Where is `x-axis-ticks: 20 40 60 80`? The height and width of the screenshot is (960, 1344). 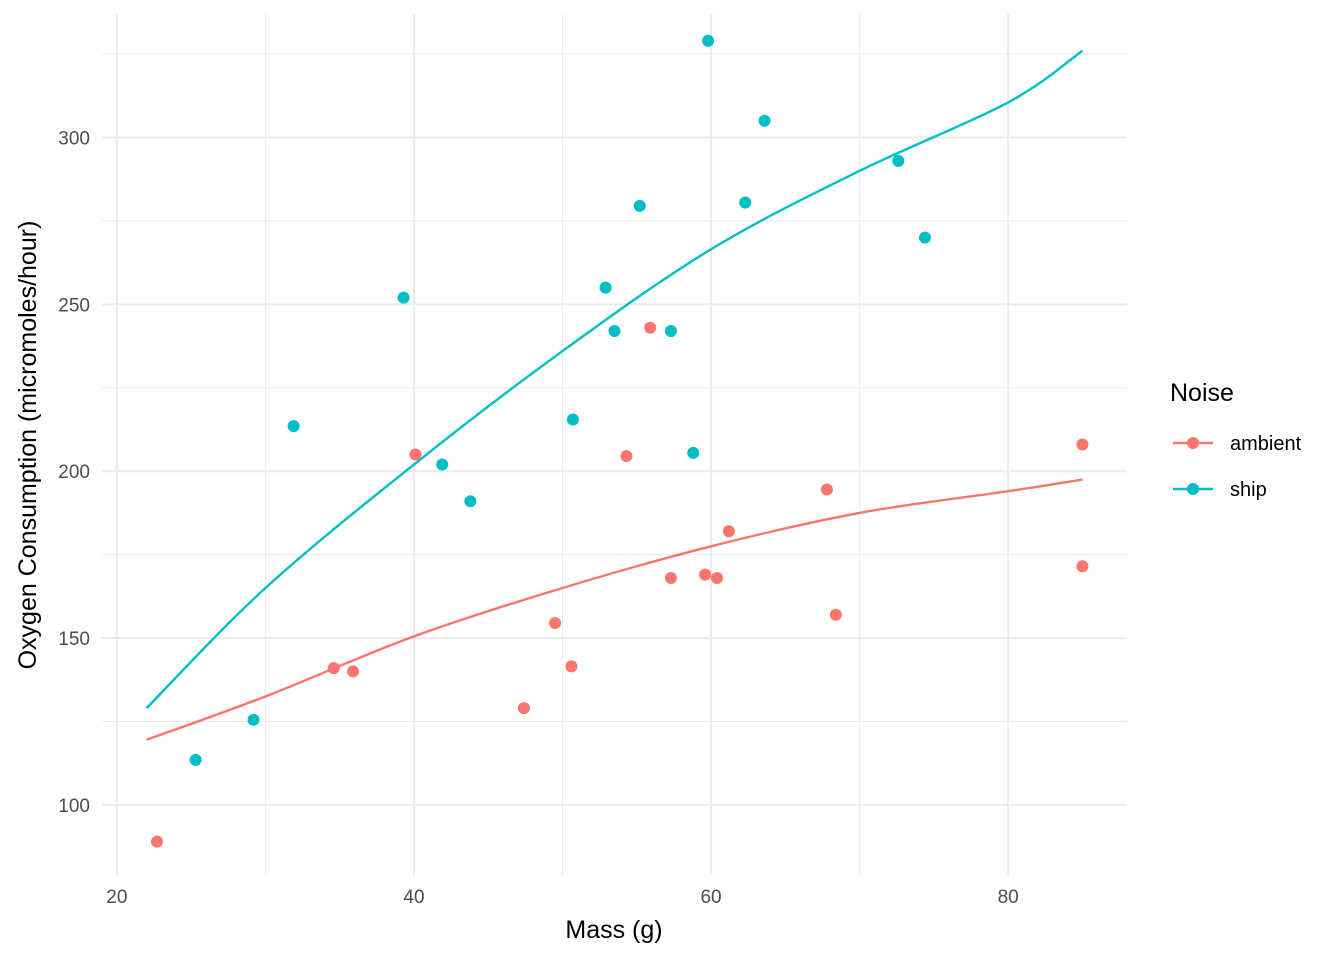
x-axis-ticks: 20 40 60 80 is located at coordinates (562, 897).